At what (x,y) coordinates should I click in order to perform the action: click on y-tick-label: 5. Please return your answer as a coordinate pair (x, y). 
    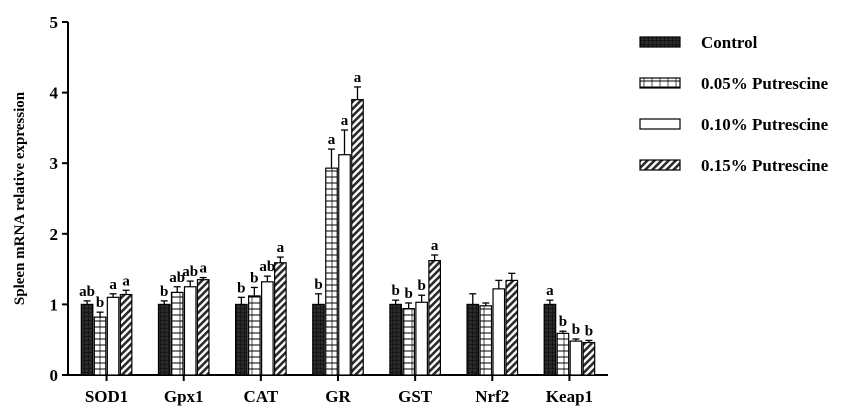
    Looking at the image, I should click on (54, 22).